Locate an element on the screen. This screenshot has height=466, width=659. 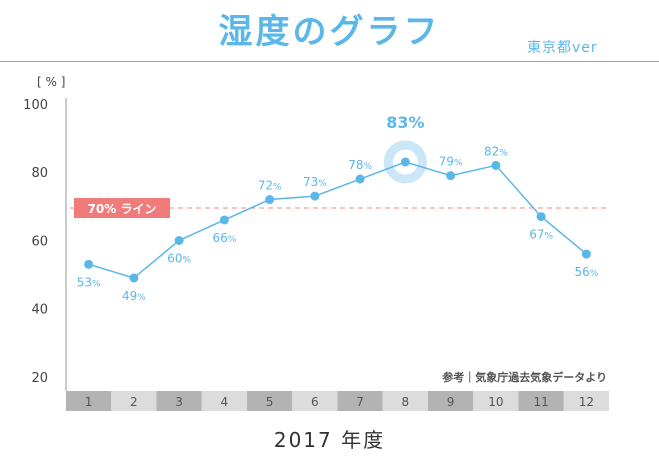
data-label: 67% is located at coordinates (541, 235).